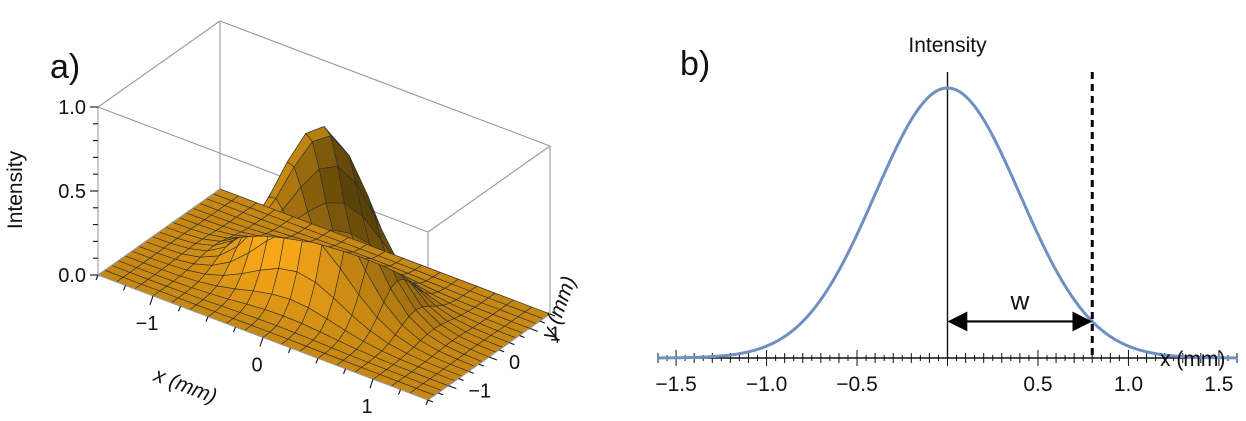  Describe the element at coordinates (256, 366) in the screenshot. I see `x-tick-label: 0` at that location.